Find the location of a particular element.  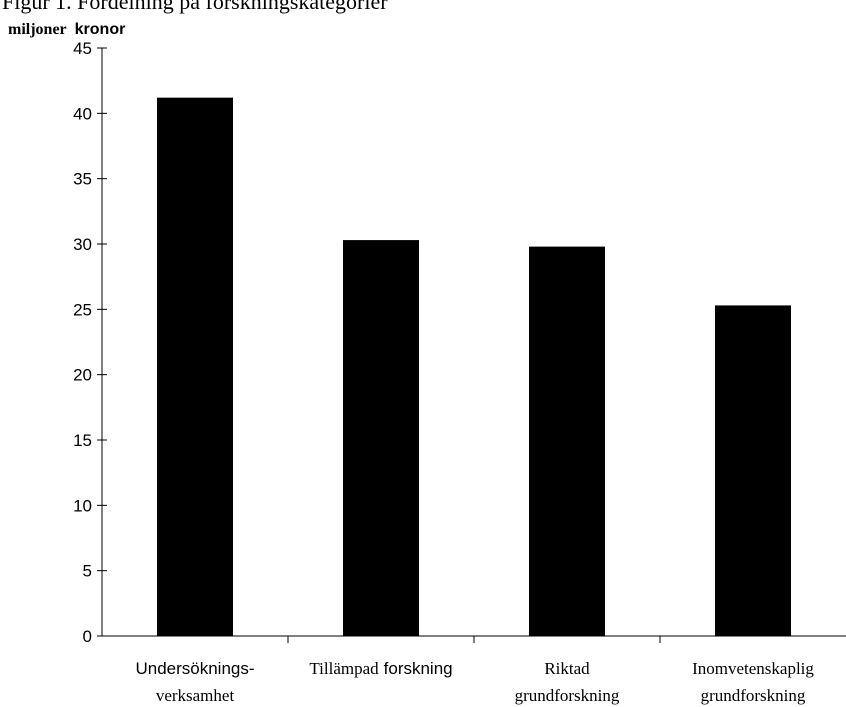

y-axis-label: miljoner kronor is located at coordinates (66, 29).